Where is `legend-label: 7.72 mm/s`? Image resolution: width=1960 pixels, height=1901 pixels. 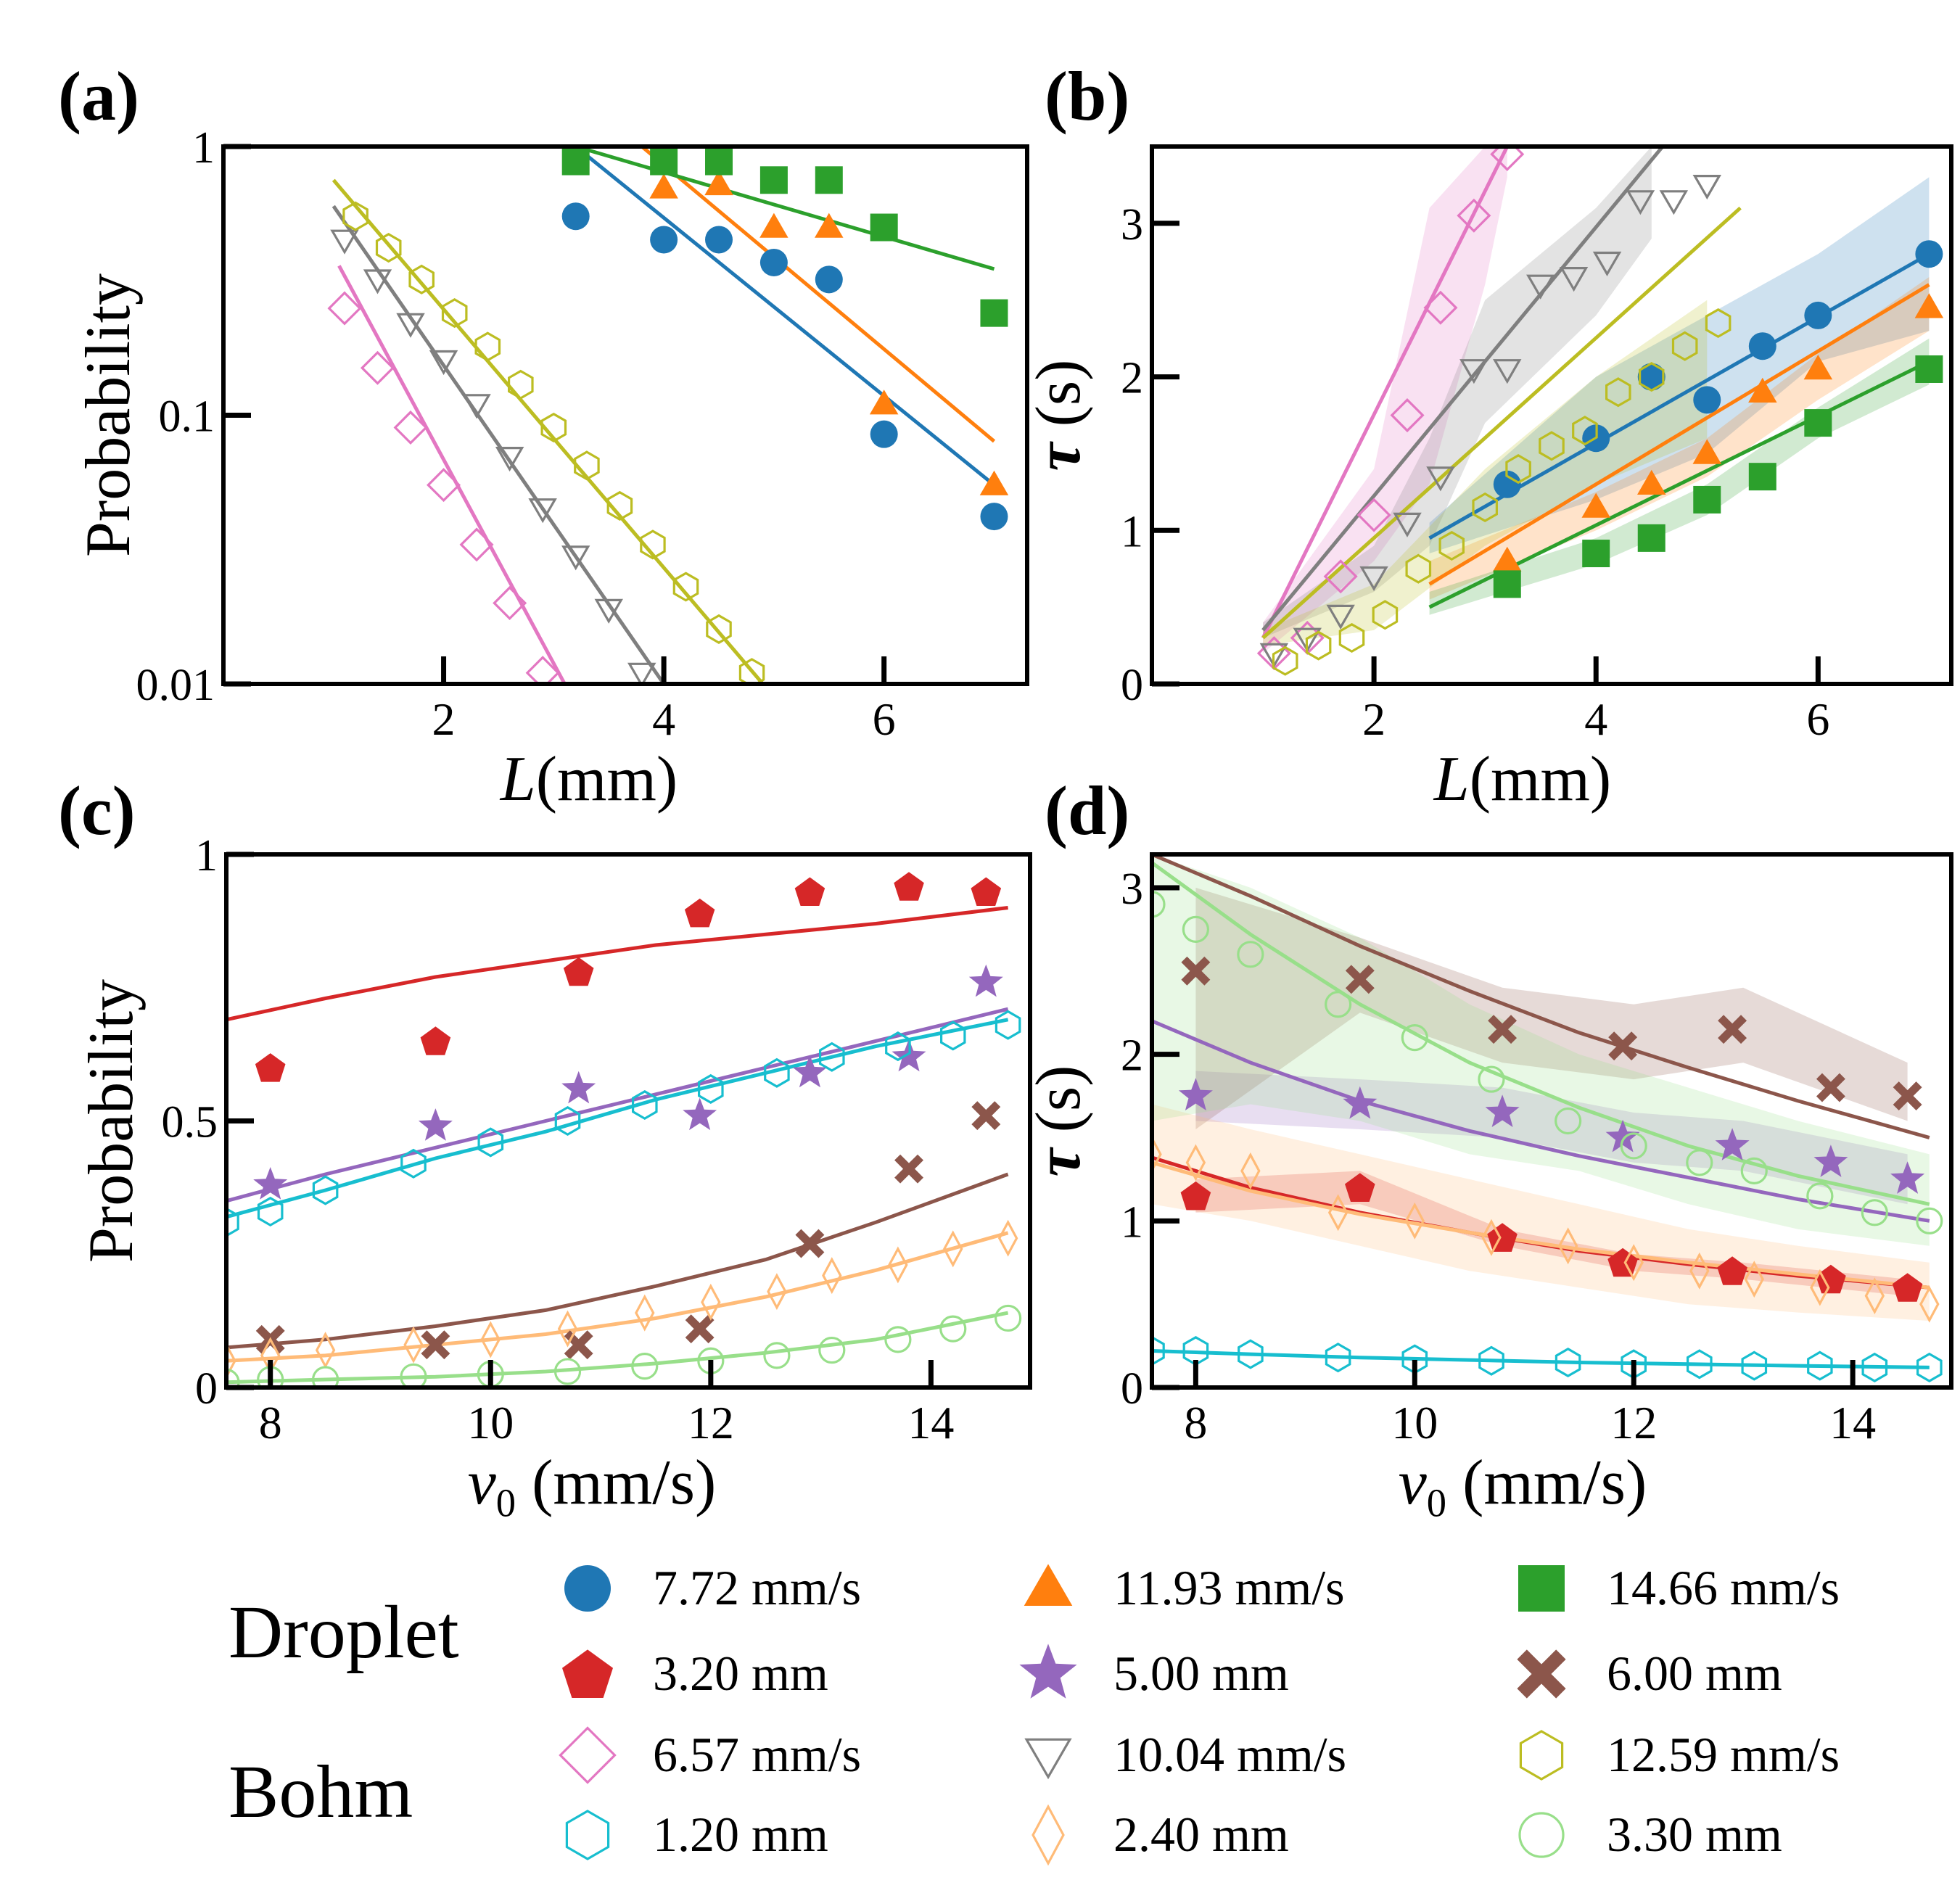 legend-label: 7.72 mm/s is located at coordinates (757, 1588).